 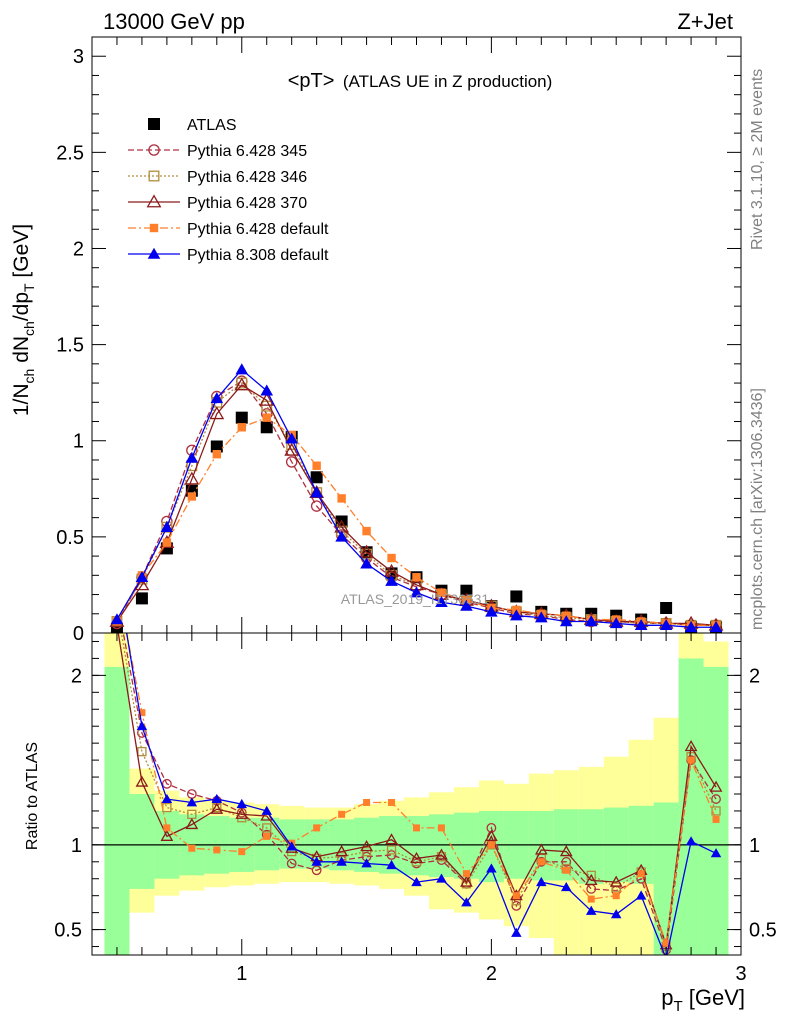 I want to click on xlabel-sub: T, so click(x=677, y=1006).